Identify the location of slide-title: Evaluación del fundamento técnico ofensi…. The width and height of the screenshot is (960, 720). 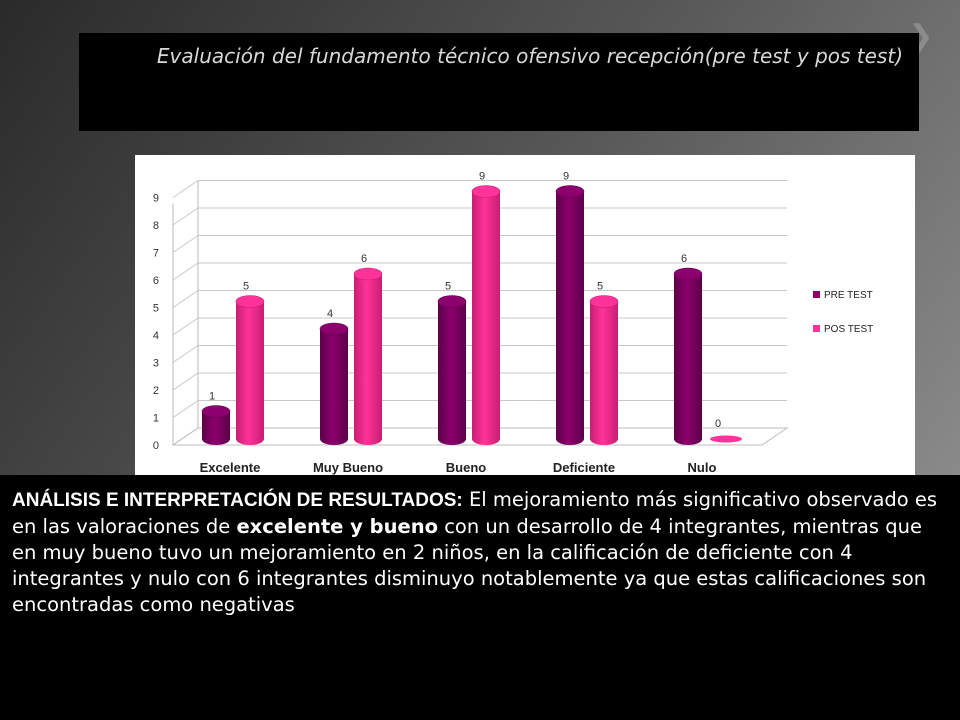
(529, 56).